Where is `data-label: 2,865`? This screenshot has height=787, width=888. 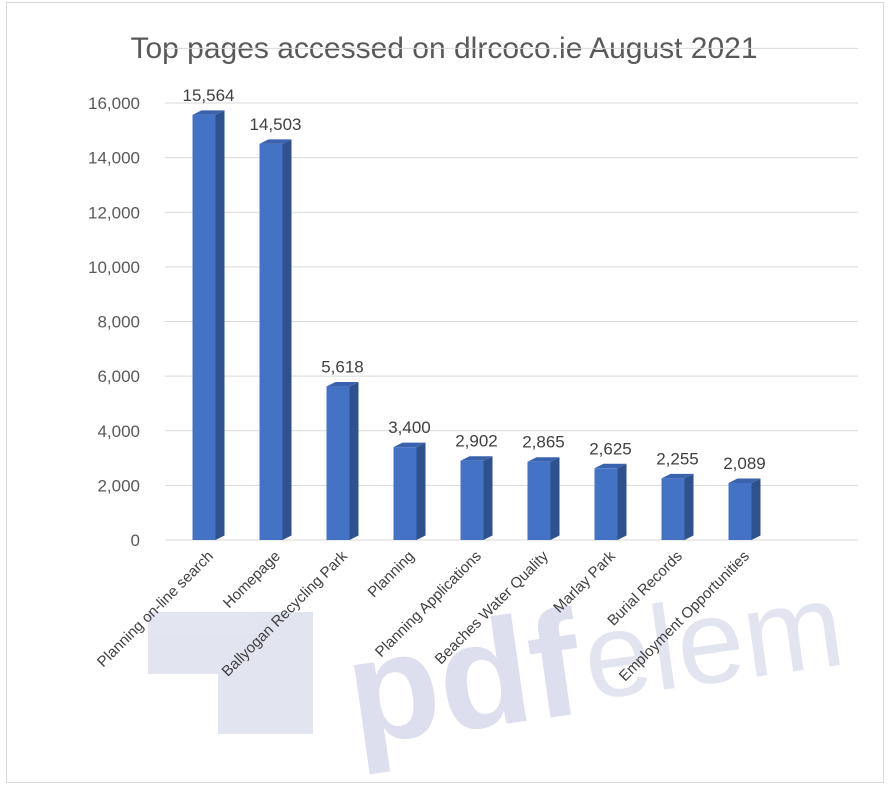 data-label: 2,865 is located at coordinates (543, 442).